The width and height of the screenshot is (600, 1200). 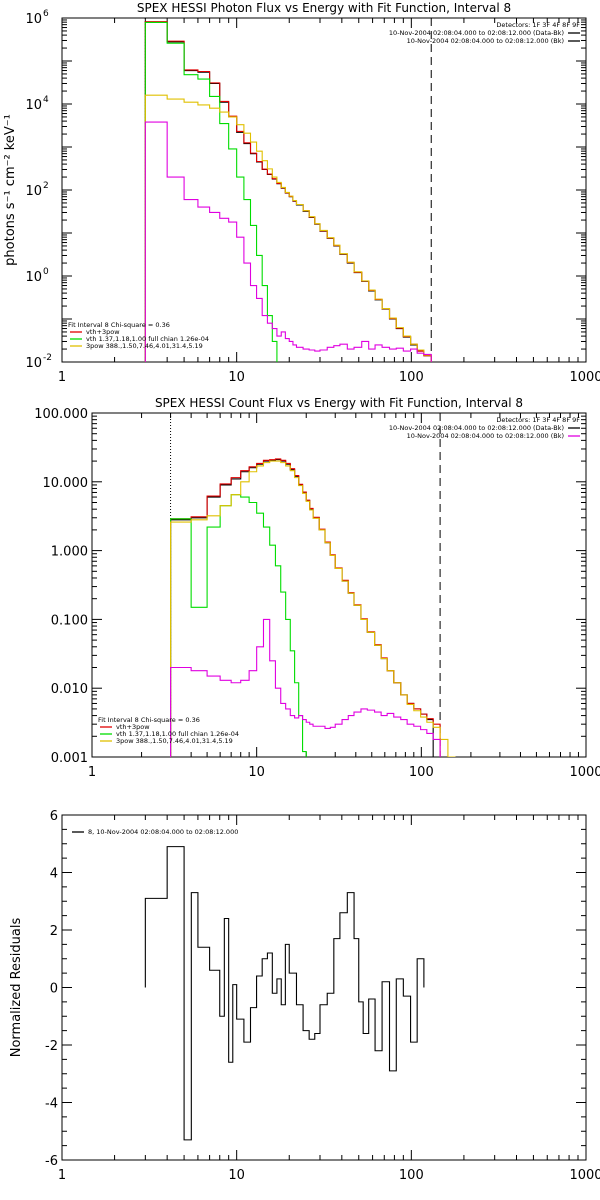 I want to click on y-tick-label: -4, so click(x=51, y=1104).